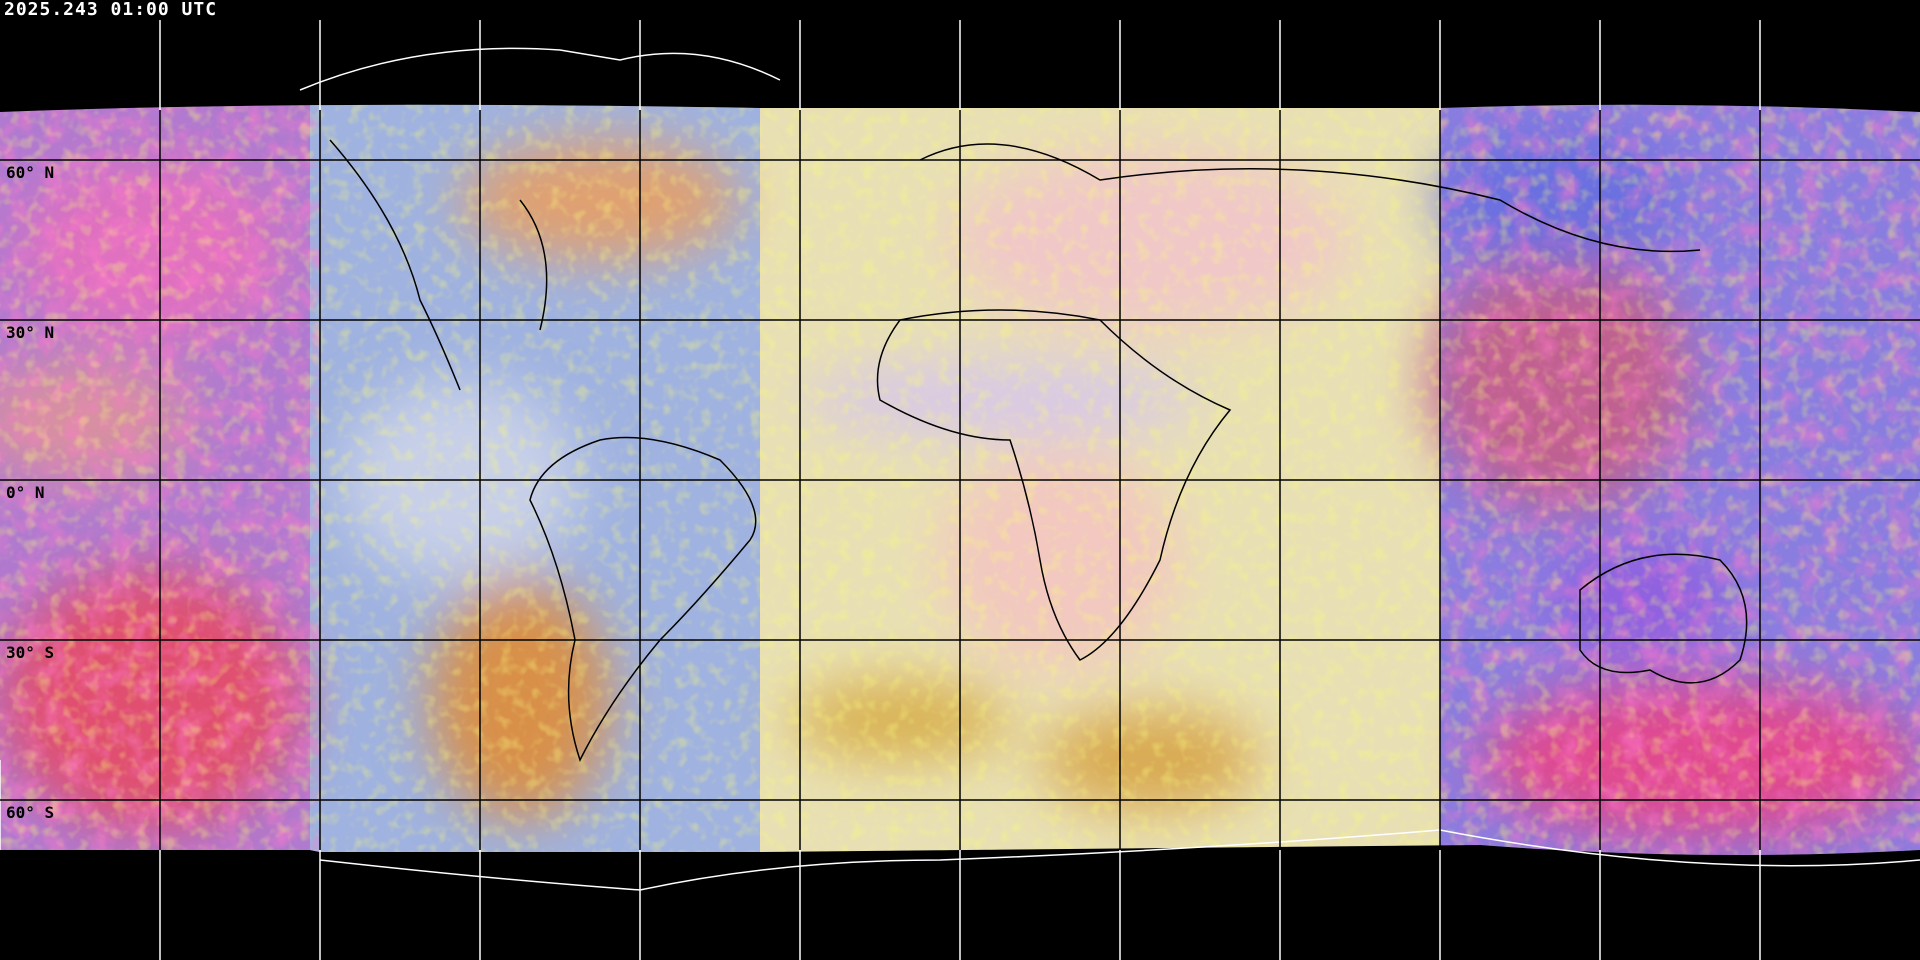 This screenshot has width=1920, height=960. Describe the element at coordinates (30, 172) in the screenshot. I see `latitude-label: 60° N` at that location.